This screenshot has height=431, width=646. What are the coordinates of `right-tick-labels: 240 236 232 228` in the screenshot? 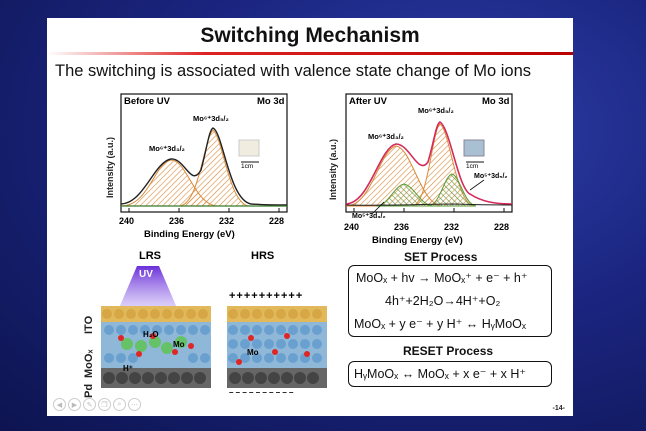 It's located at (429, 228).